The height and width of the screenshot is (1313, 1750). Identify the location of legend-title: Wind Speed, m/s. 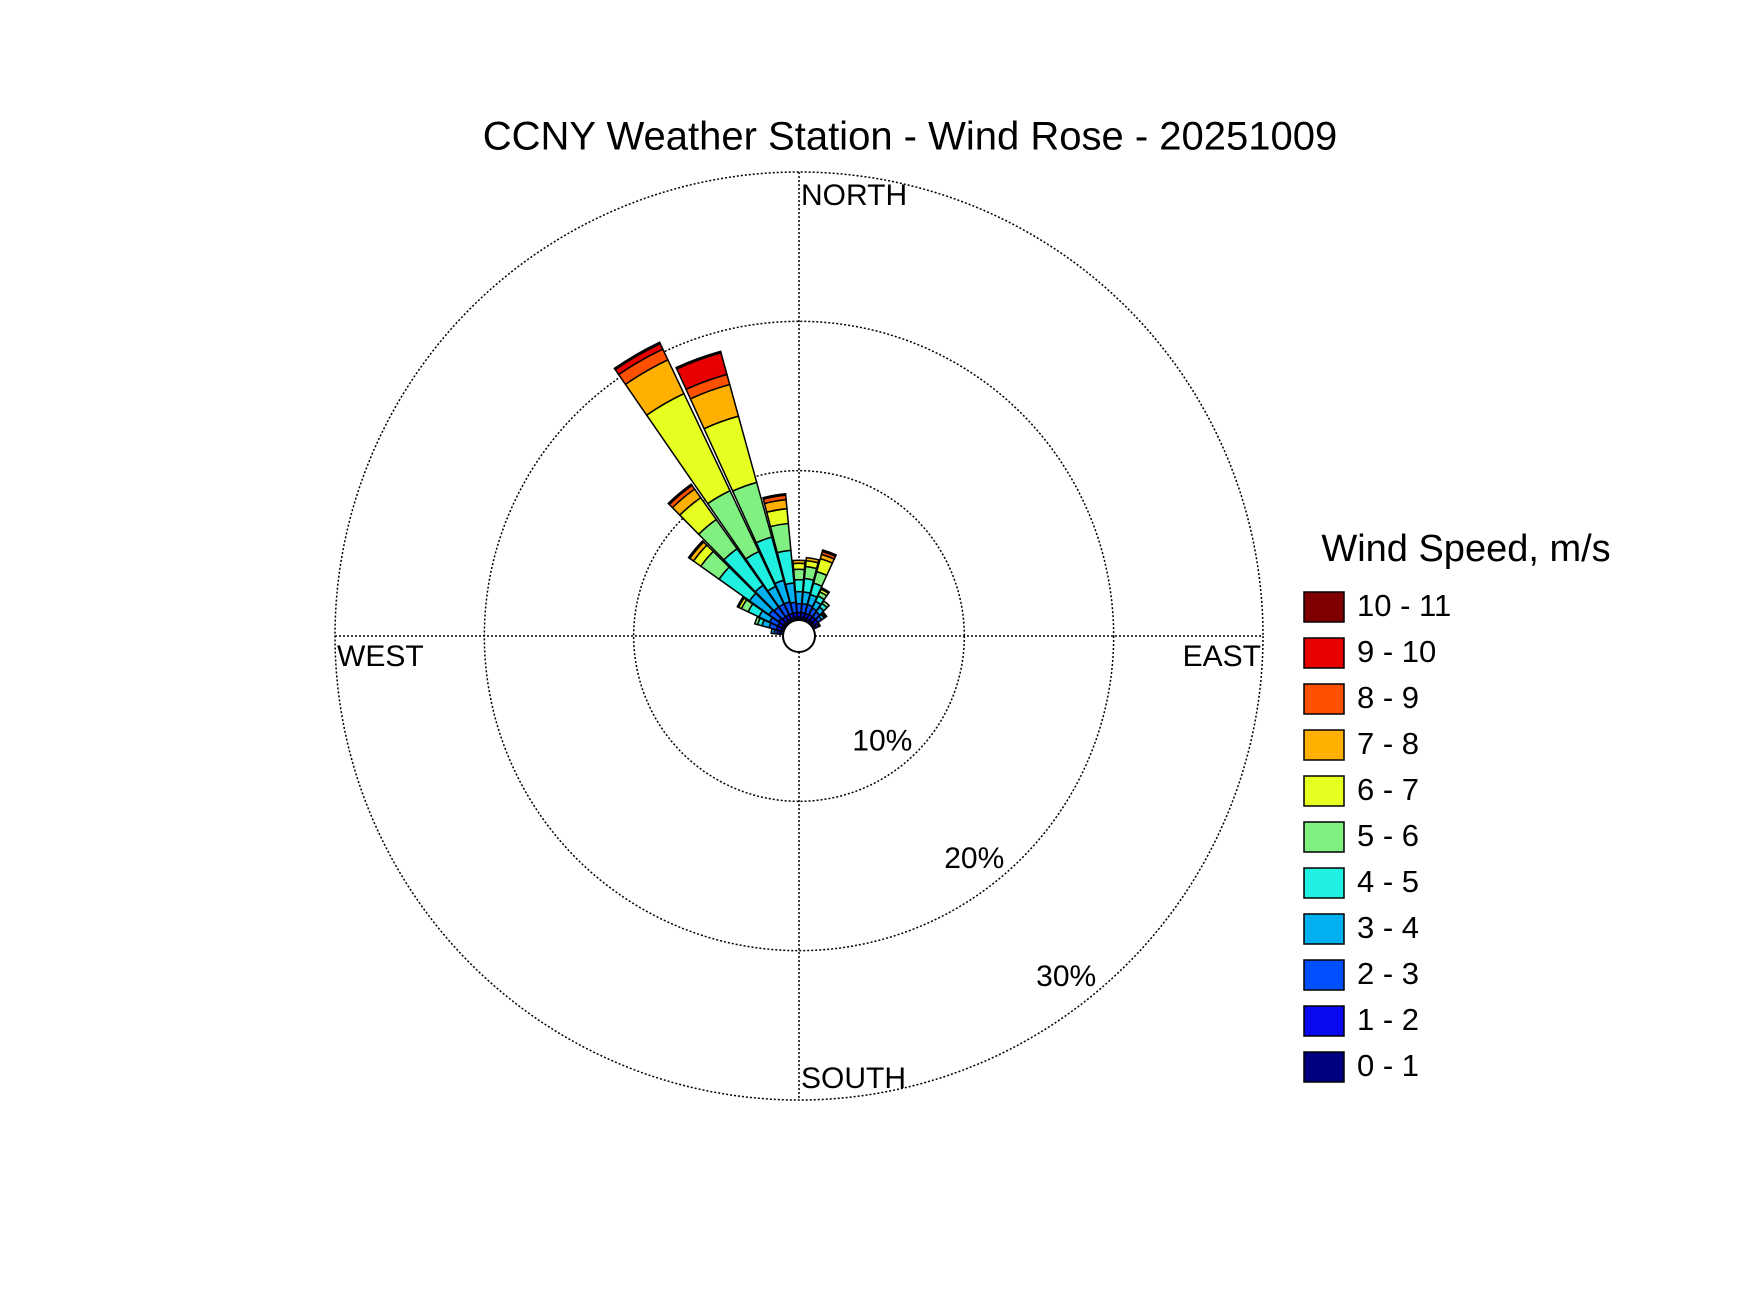
(1465, 549).